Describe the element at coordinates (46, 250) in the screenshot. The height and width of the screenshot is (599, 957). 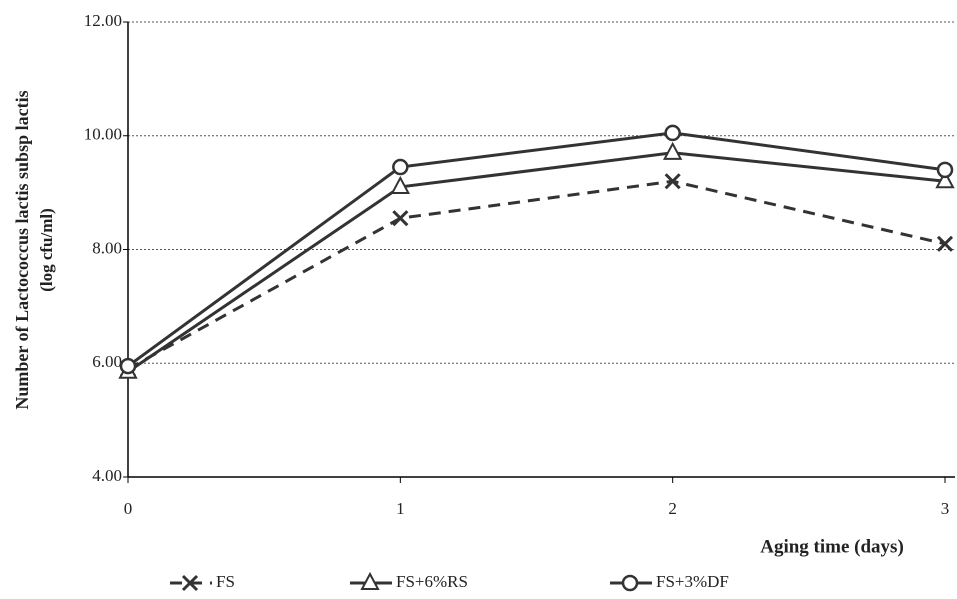
I see `y-axis-label: (log cfu/ml)` at that location.